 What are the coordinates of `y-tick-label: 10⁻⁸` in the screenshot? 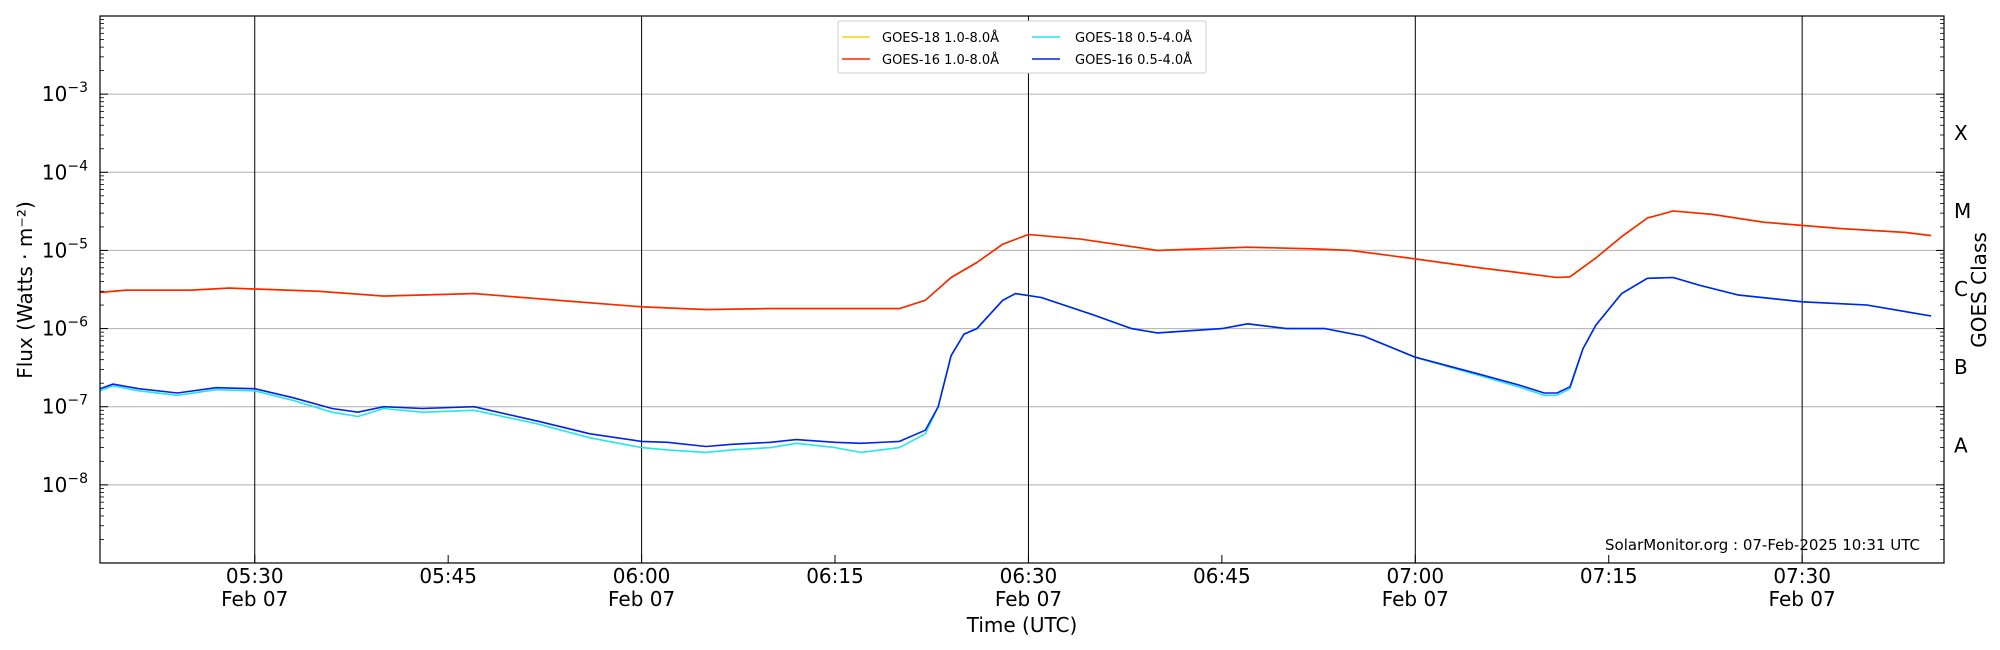 It's located at (65, 484).